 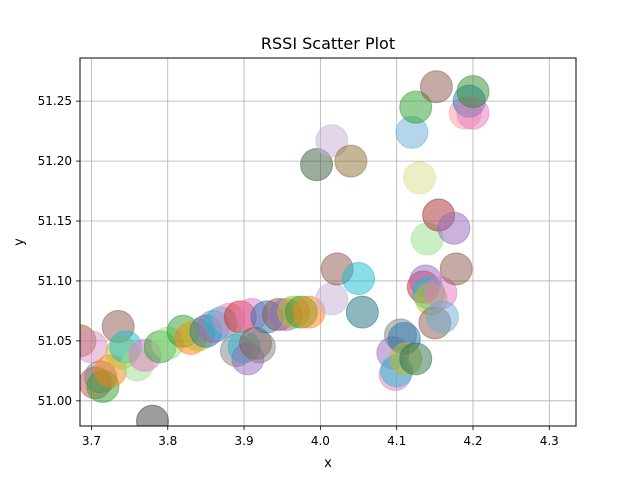 I want to click on y-tick-label: 51.20, so click(x=55, y=161).